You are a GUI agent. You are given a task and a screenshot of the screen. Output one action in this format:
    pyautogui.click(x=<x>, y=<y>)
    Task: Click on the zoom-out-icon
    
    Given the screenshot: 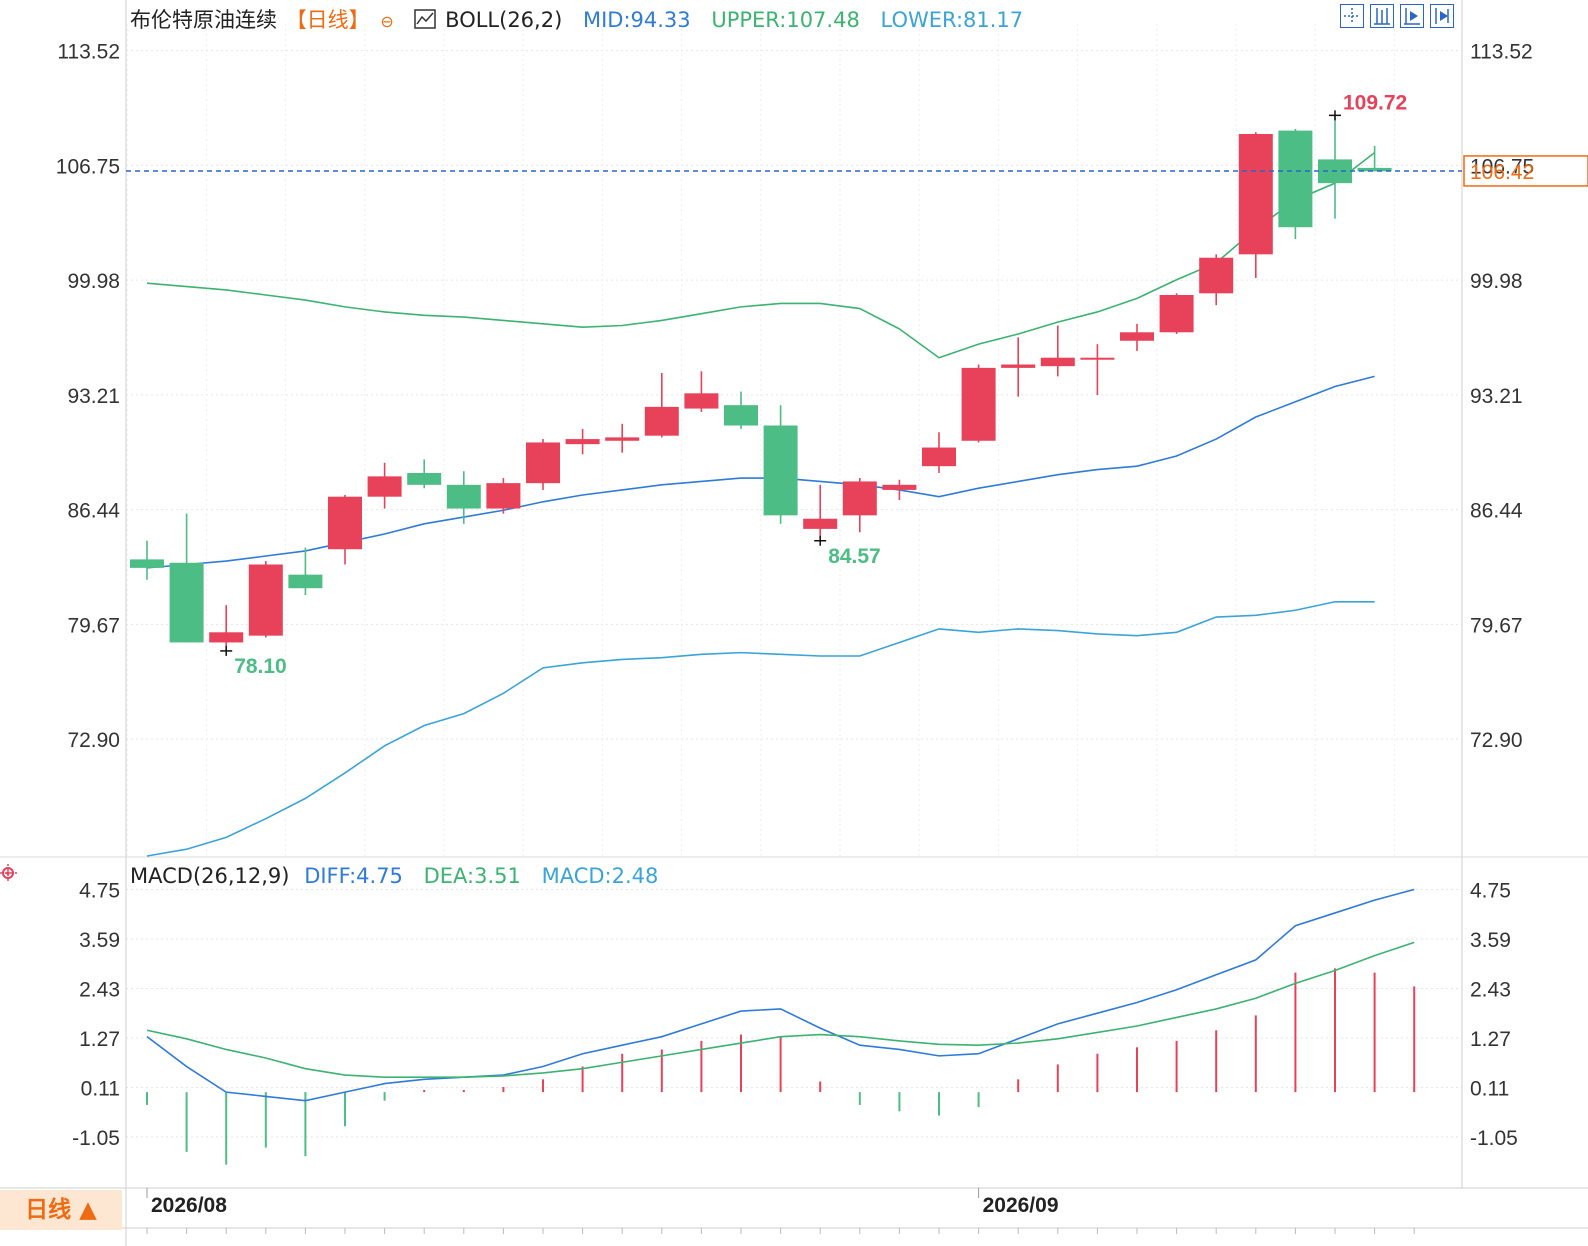 What is the action you would take?
    pyautogui.click(x=1442, y=16)
    